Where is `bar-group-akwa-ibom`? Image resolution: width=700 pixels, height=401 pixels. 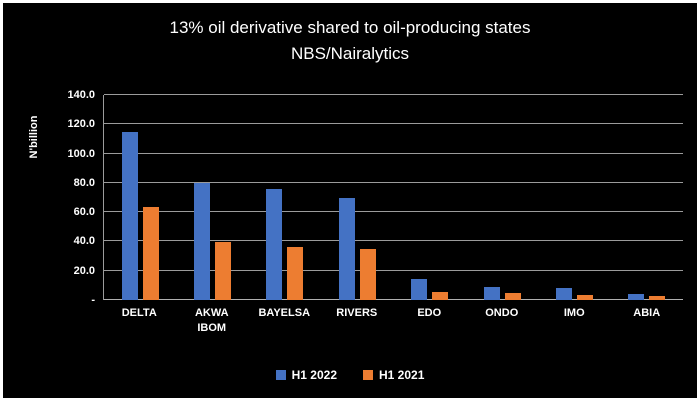
bar-group-akwa-ibom is located at coordinates (212, 197).